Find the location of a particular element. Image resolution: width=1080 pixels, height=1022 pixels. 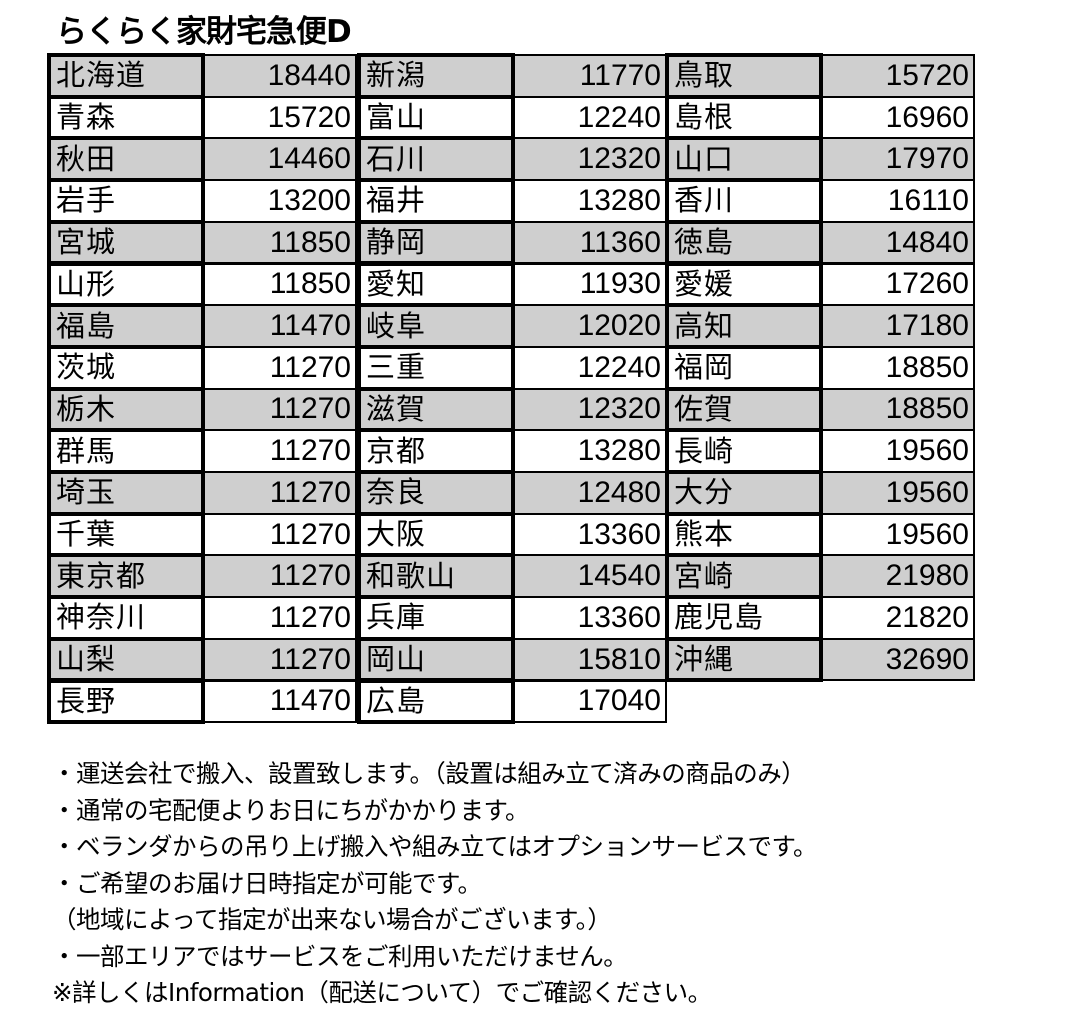

price-cell: 21980 is located at coordinates (897, 576).